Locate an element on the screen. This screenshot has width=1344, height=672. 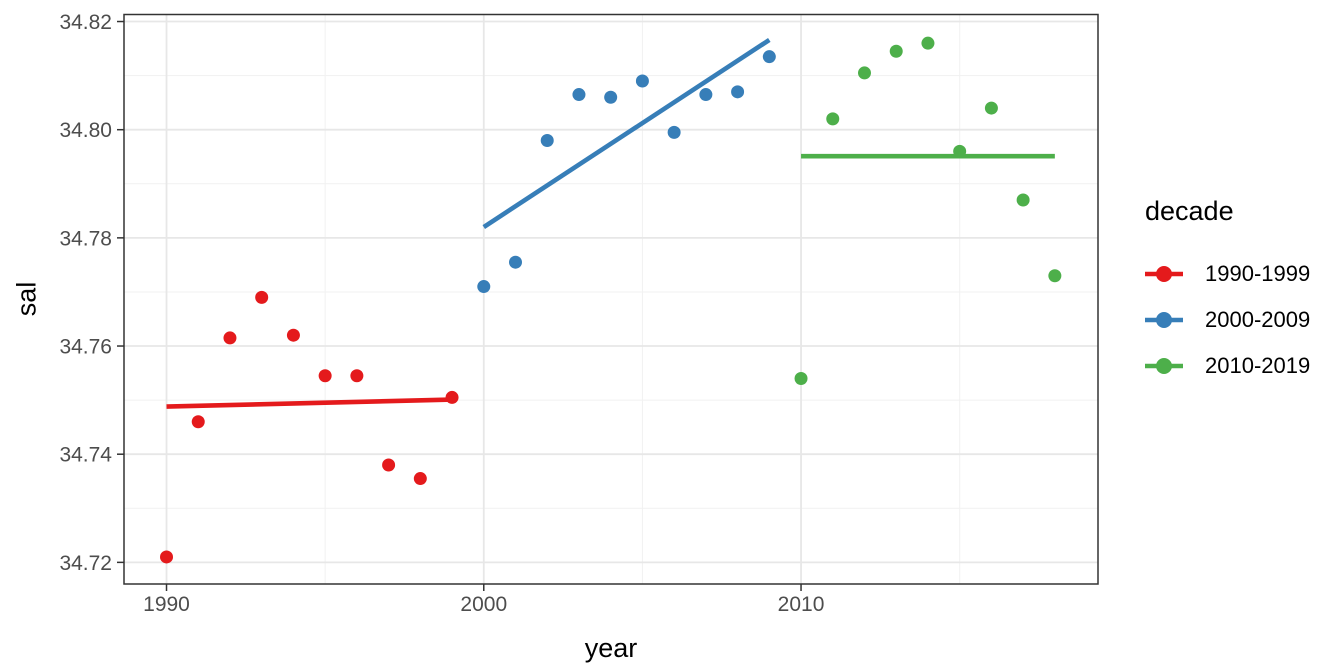
legend-item-2000-2009: 2000-2009 is located at coordinates (1227, 320).